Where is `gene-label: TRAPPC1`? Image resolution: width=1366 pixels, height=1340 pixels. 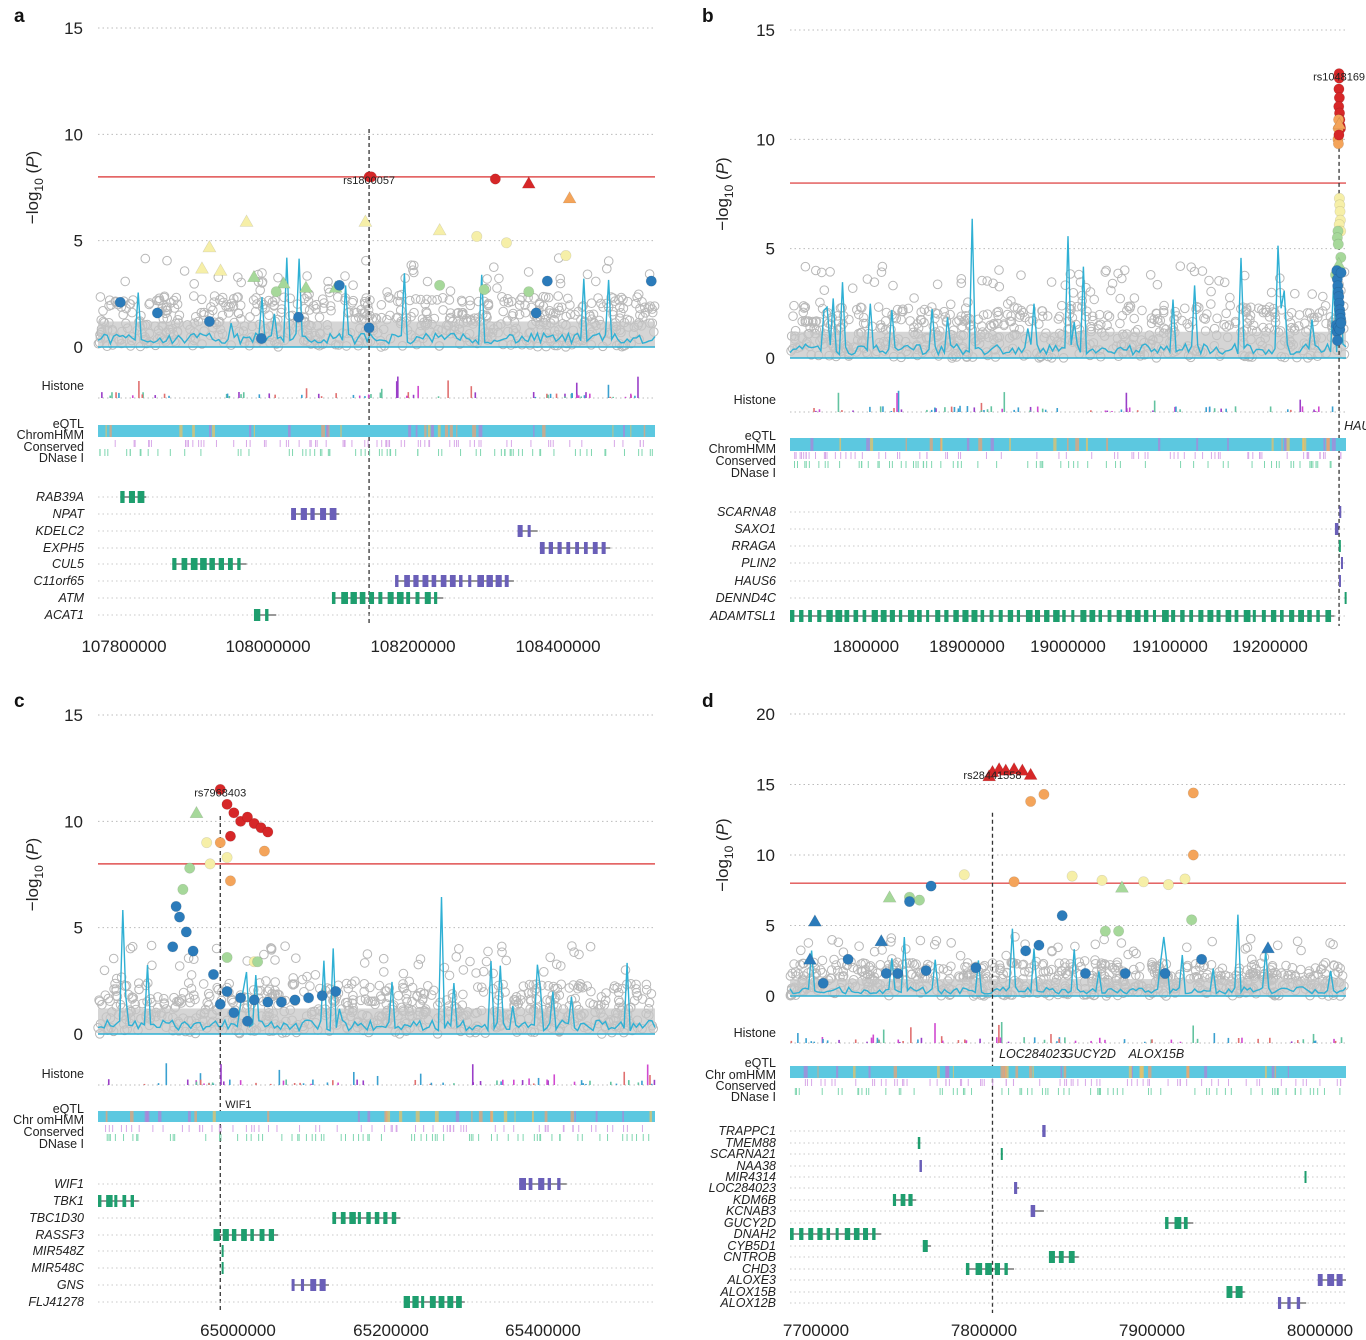
gene-label: TRAPPC1 is located at coordinates (747, 1131).